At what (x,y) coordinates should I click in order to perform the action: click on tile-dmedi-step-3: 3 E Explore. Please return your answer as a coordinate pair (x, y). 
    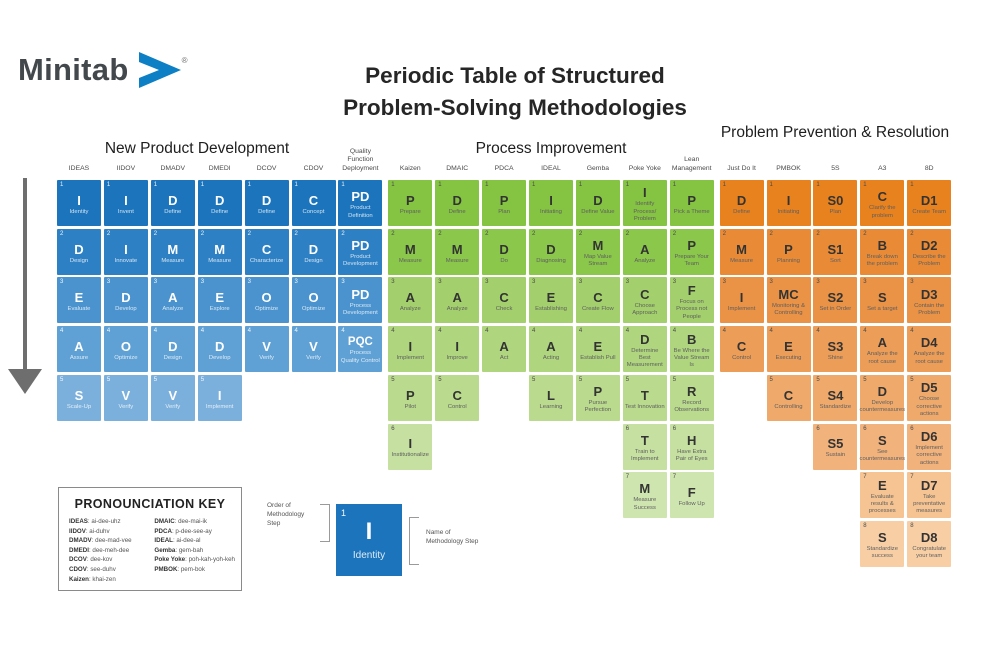
    Looking at the image, I should click on (219, 300).